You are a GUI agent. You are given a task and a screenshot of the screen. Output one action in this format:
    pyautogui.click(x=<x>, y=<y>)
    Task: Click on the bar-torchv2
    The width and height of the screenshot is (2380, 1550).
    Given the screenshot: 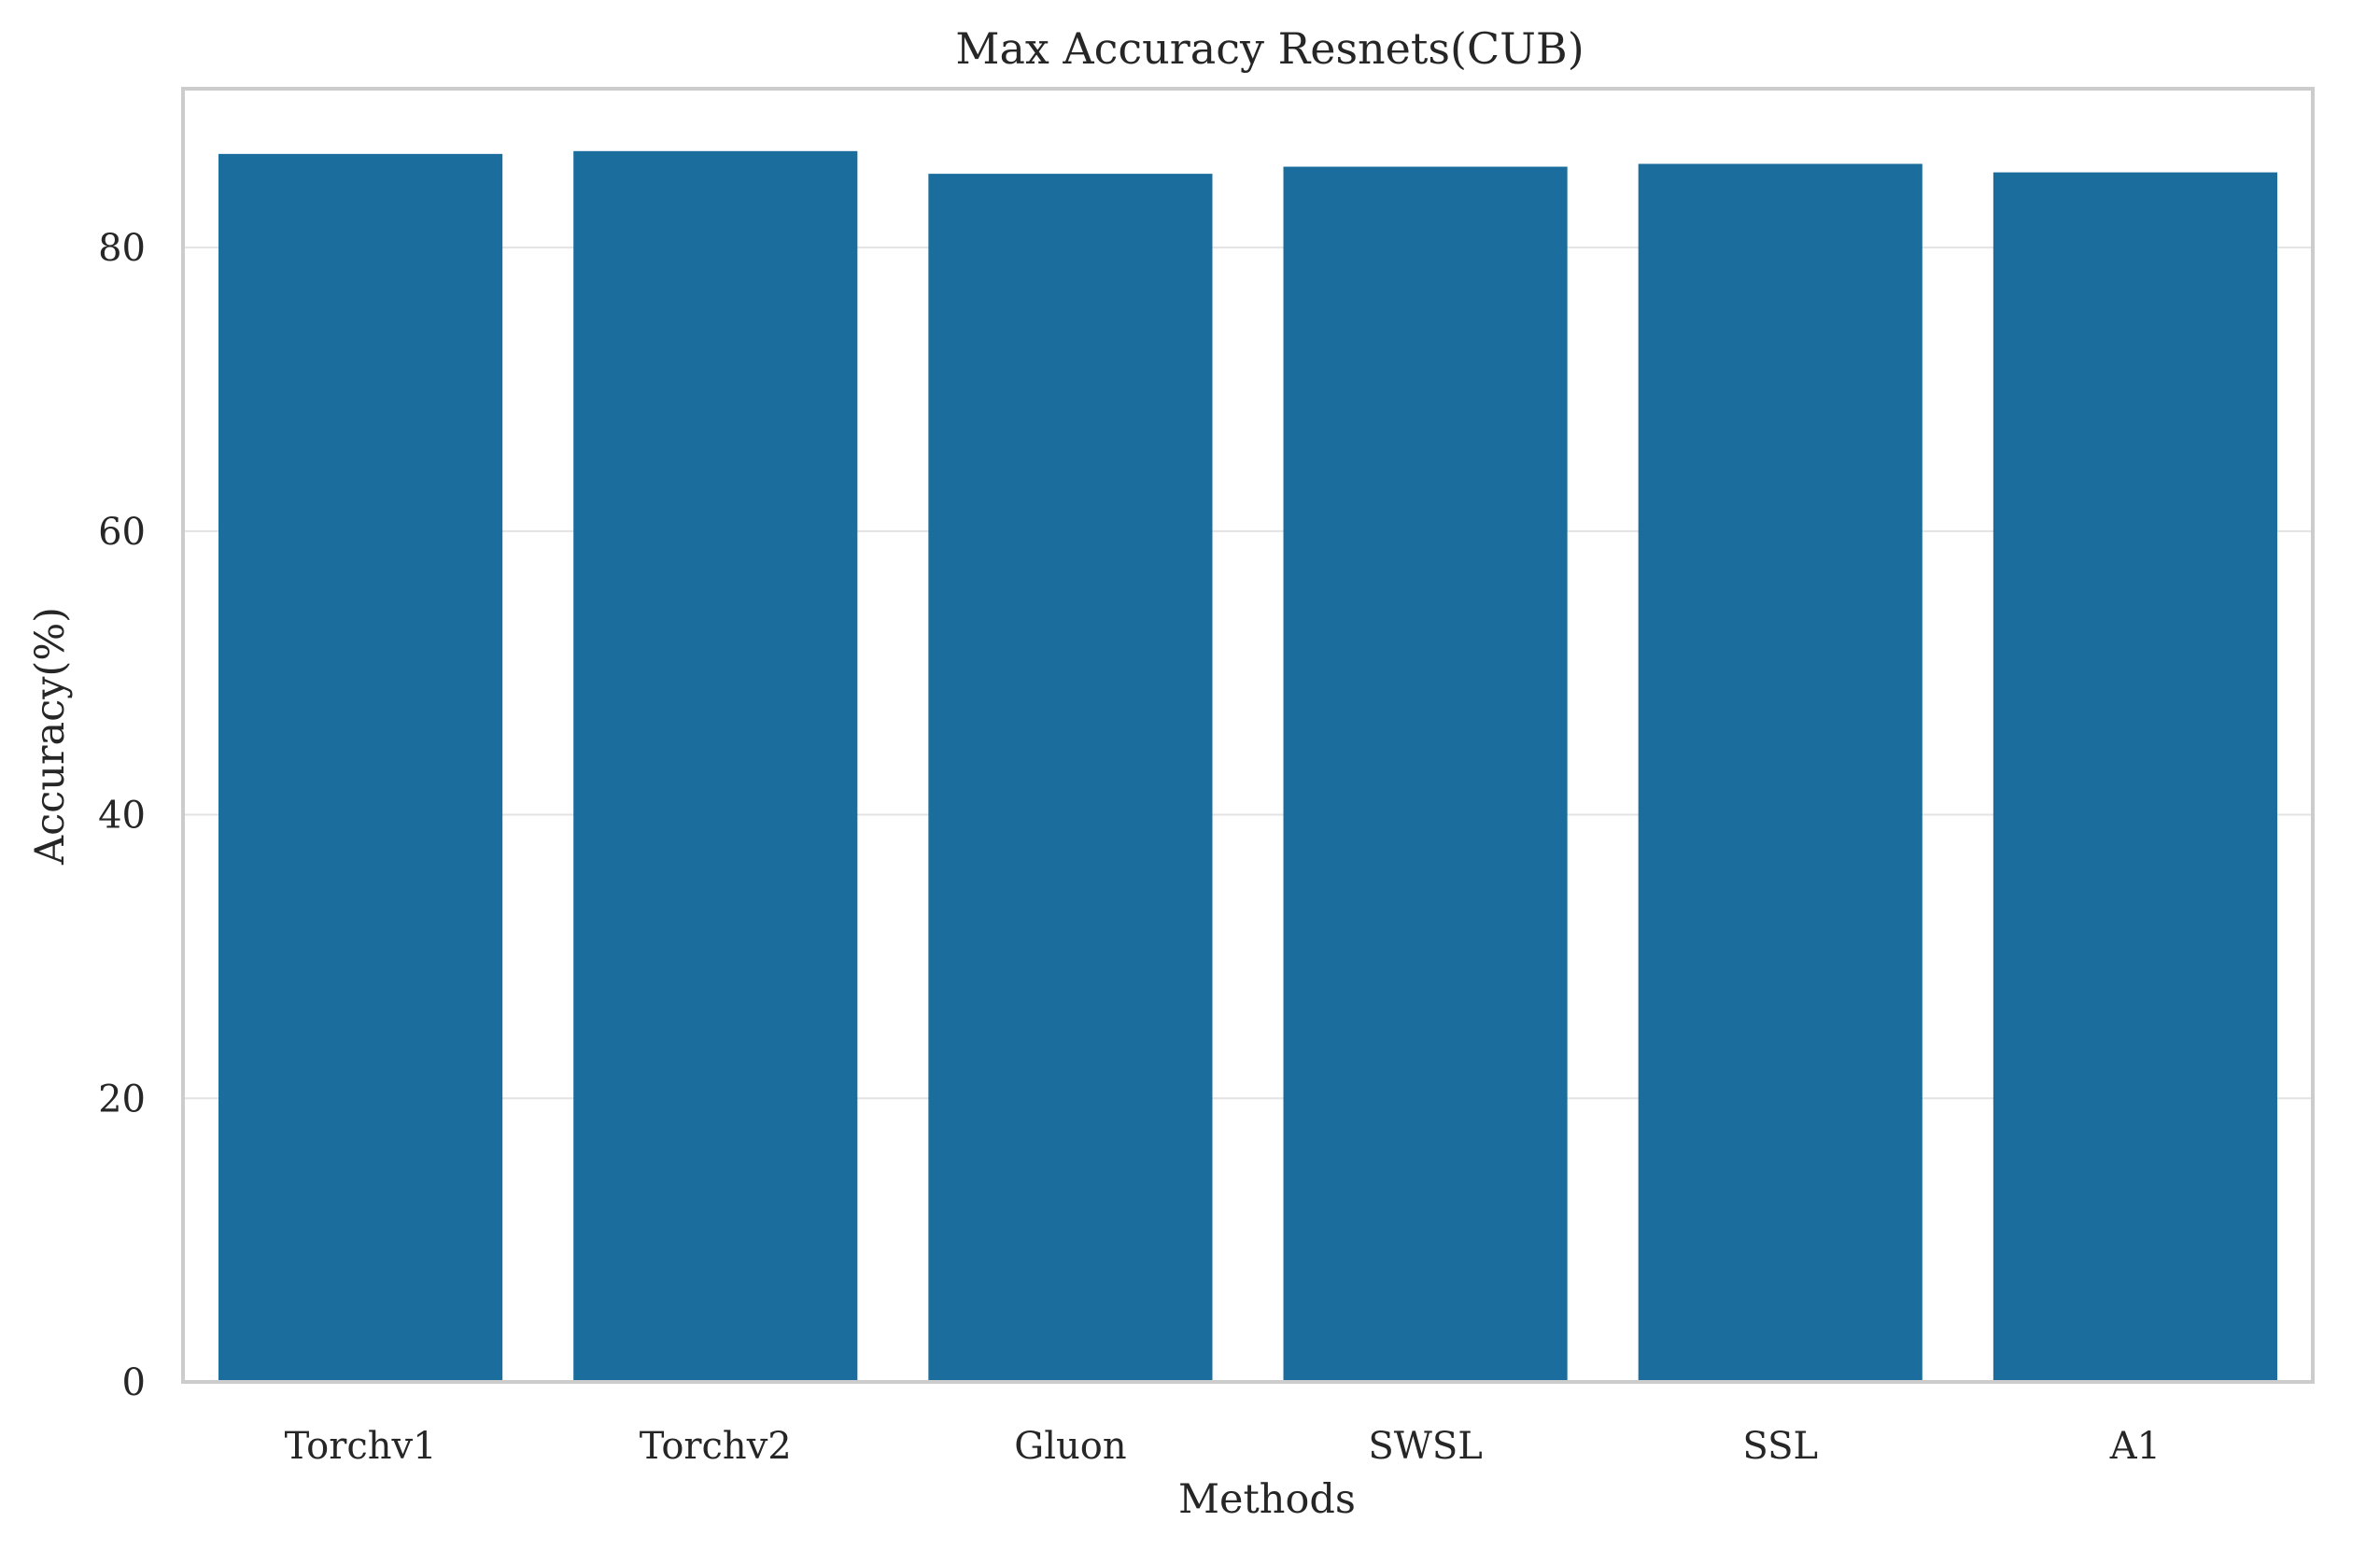 What is the action you would take?
    pyautogui.click(x=715, y=766)
    